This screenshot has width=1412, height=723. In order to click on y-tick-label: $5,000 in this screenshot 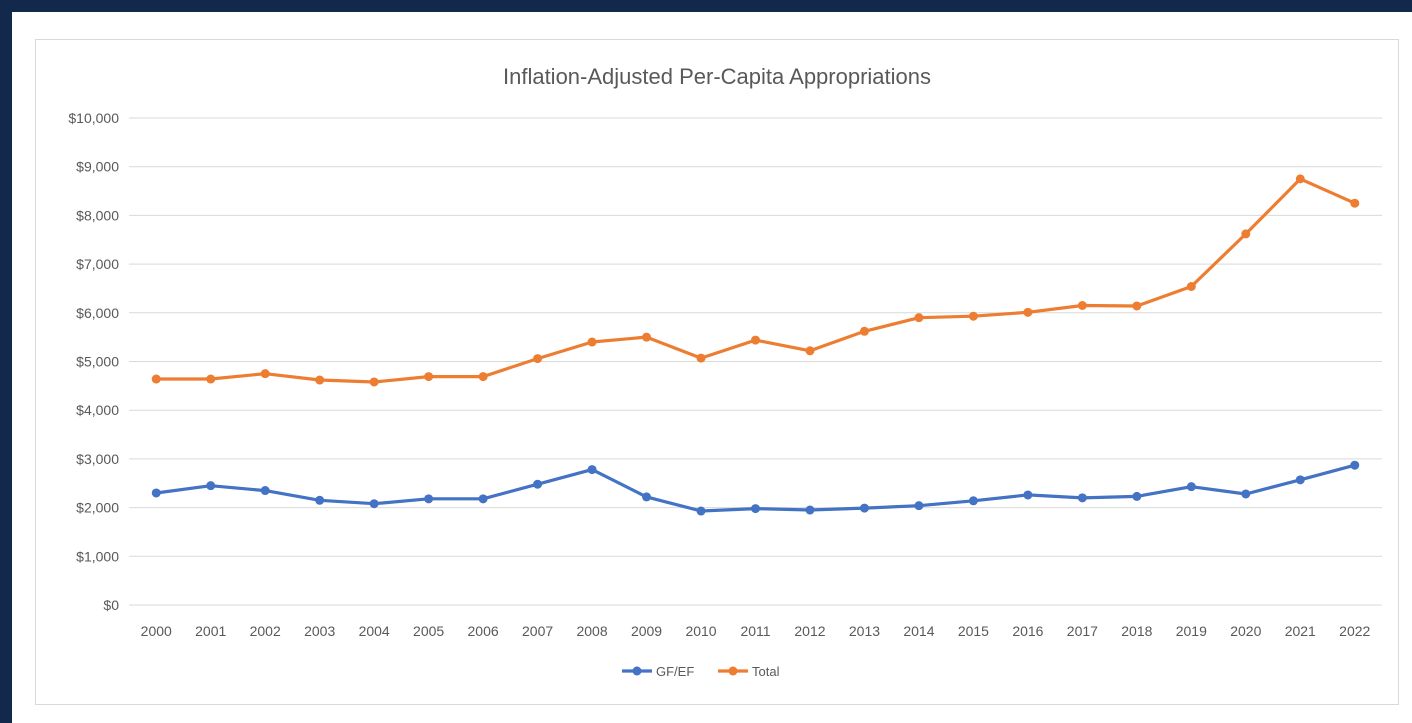, I will do `click(97, 362)`.